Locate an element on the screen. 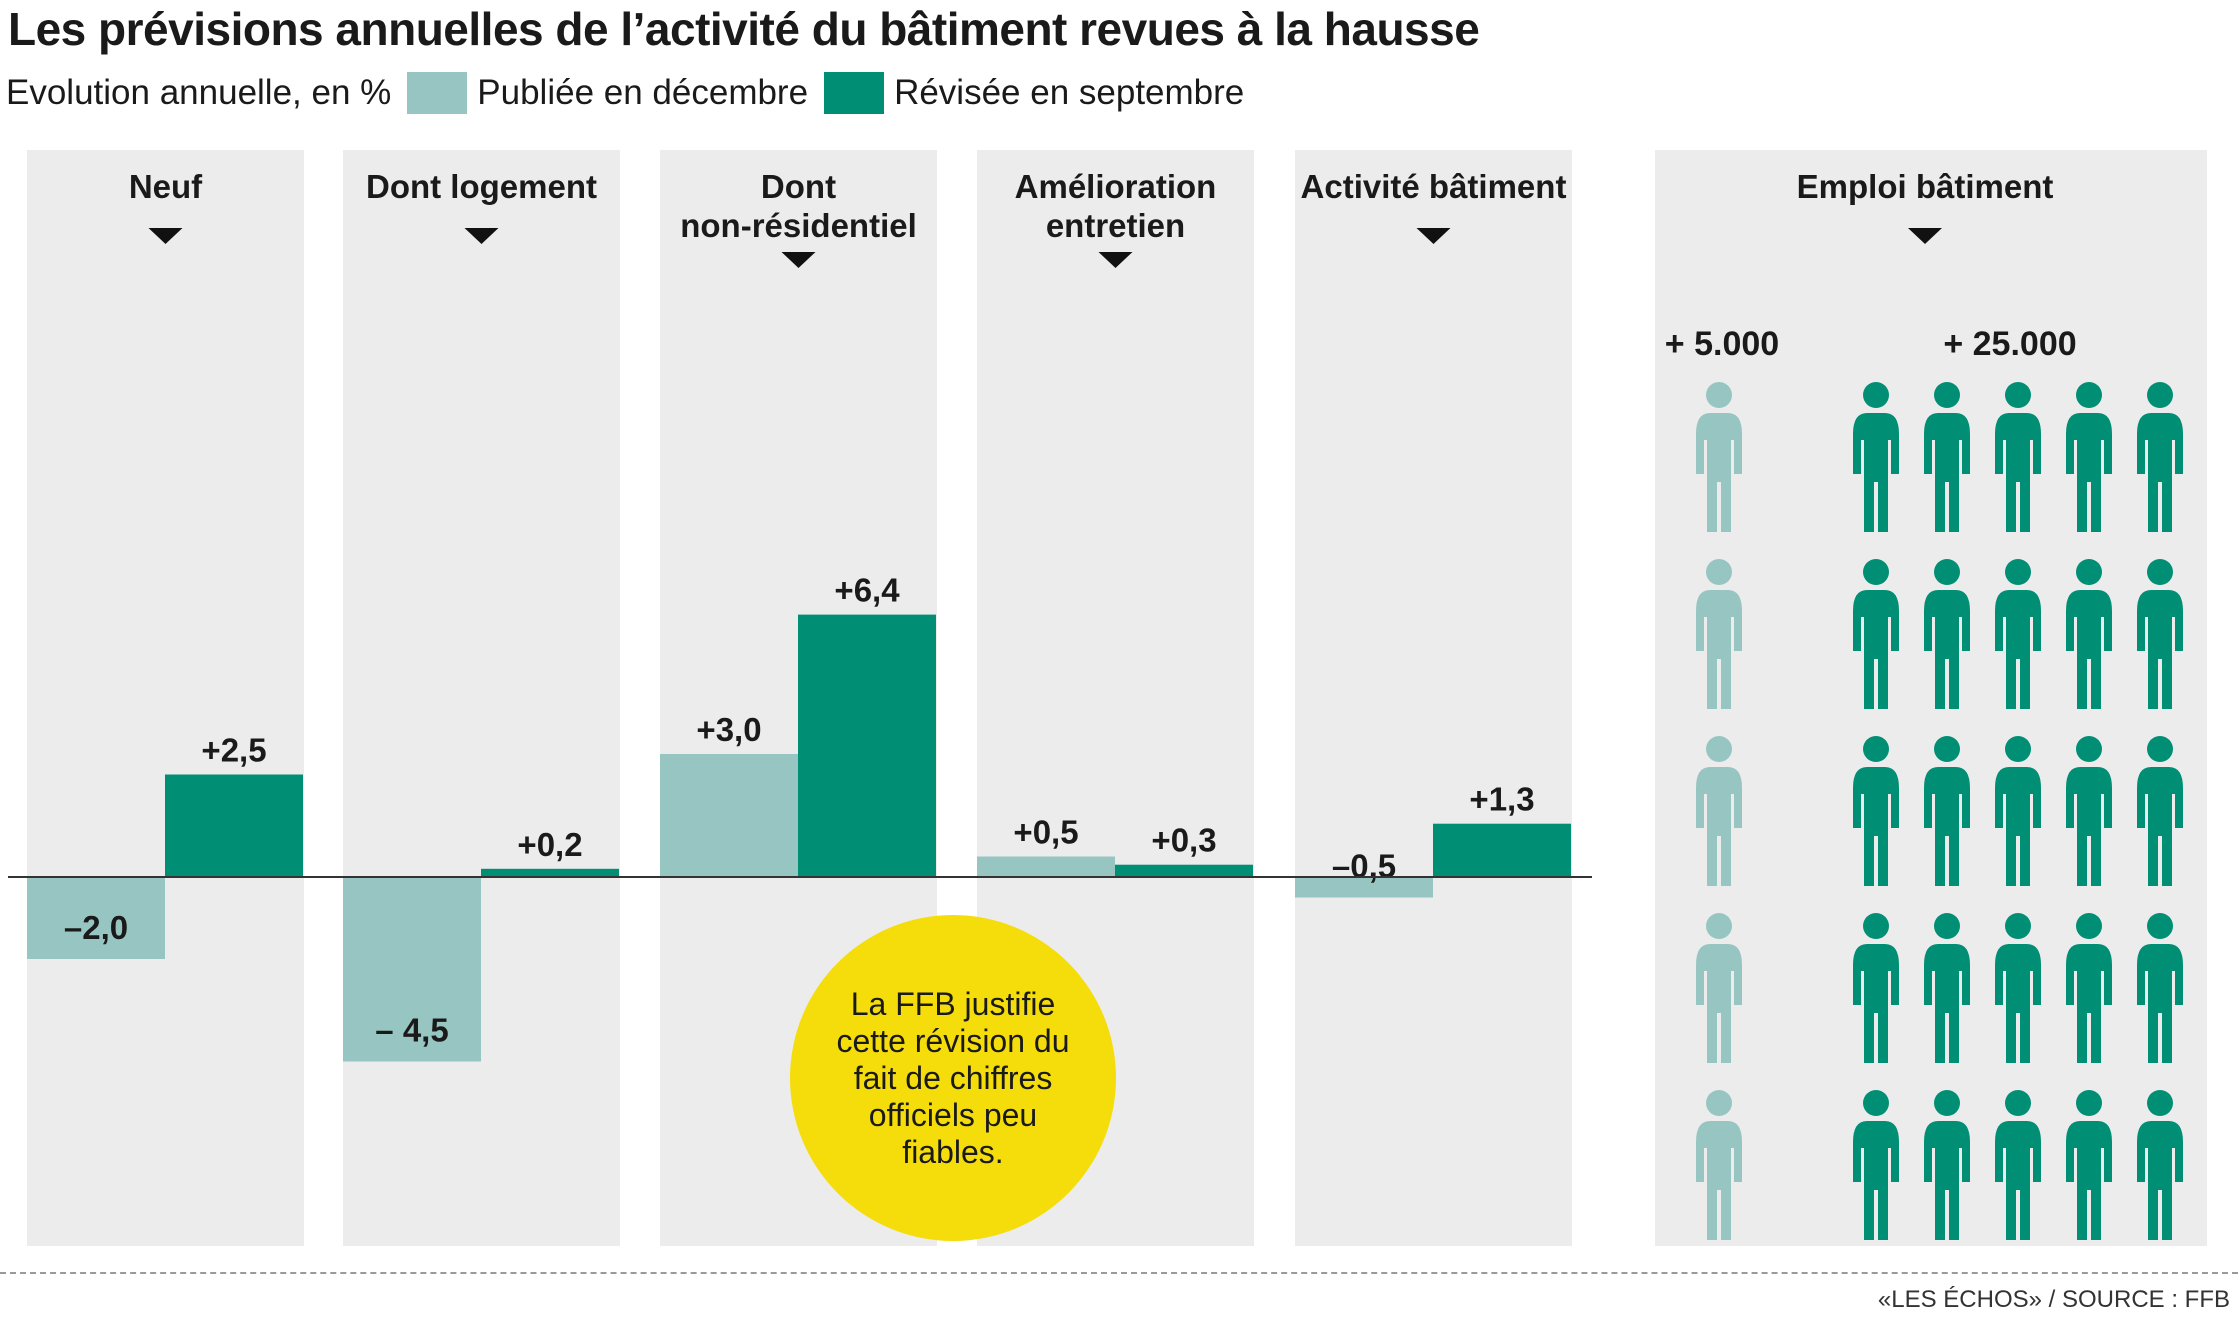 The height and width of the screenshot is (1318, 2238). panel-title-1: Neuf is located at coordinates (166, 186).